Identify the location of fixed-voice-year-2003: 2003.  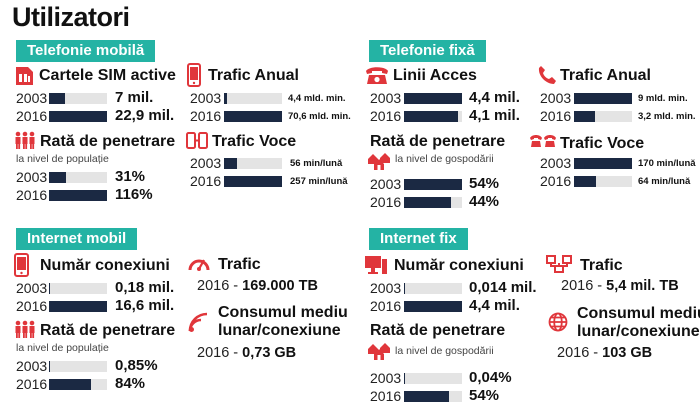
(556, 163).